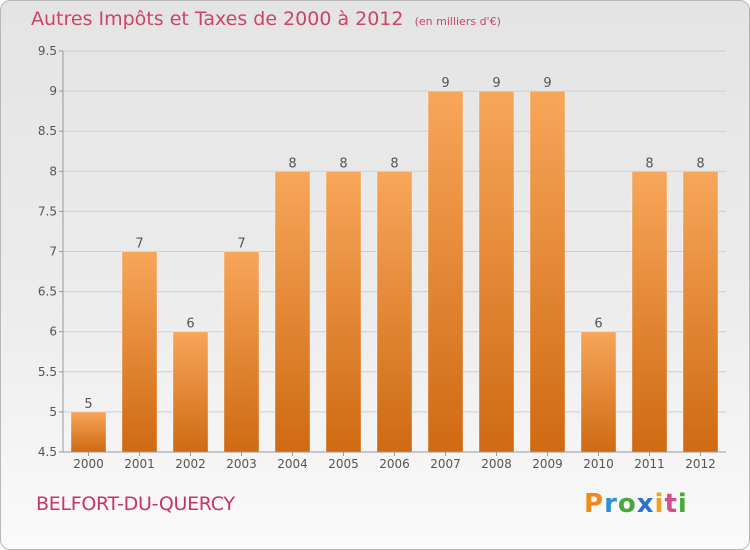  I want to click on y-tick-label: 4.5, so click(47, 452).